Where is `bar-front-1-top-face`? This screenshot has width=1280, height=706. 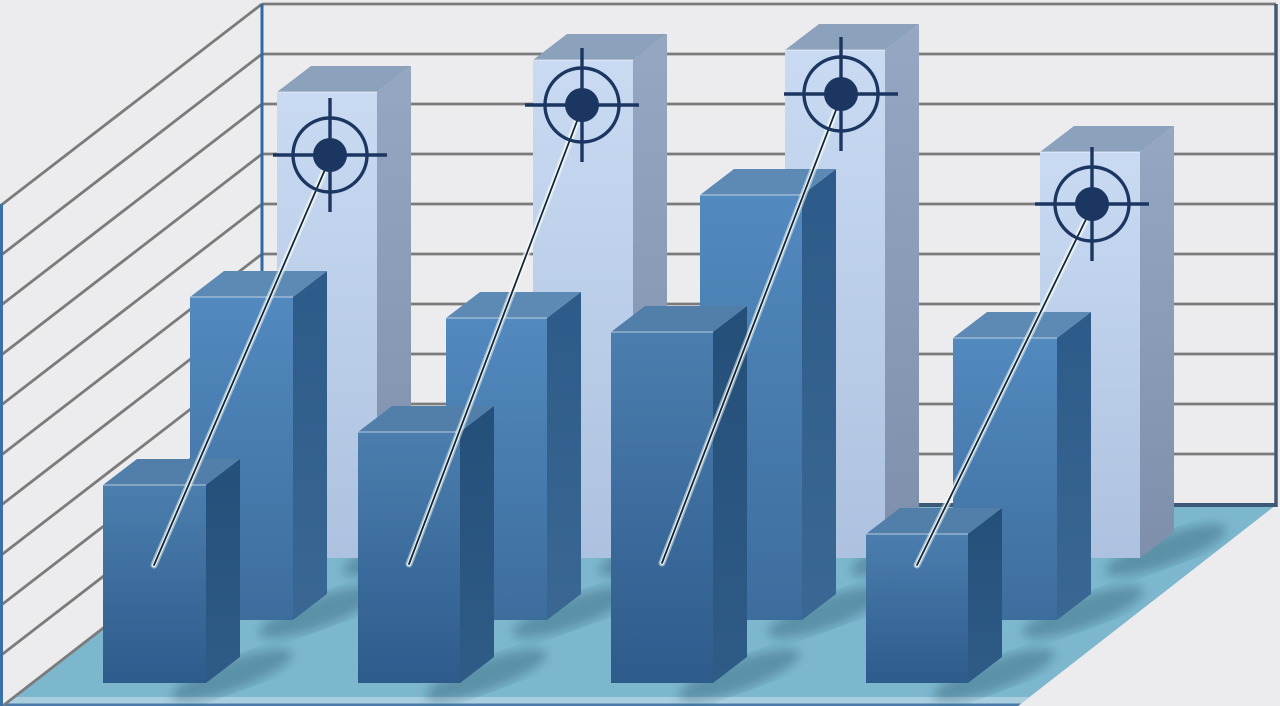
bar-front-1-top-face is located at coordinates (171, 472).